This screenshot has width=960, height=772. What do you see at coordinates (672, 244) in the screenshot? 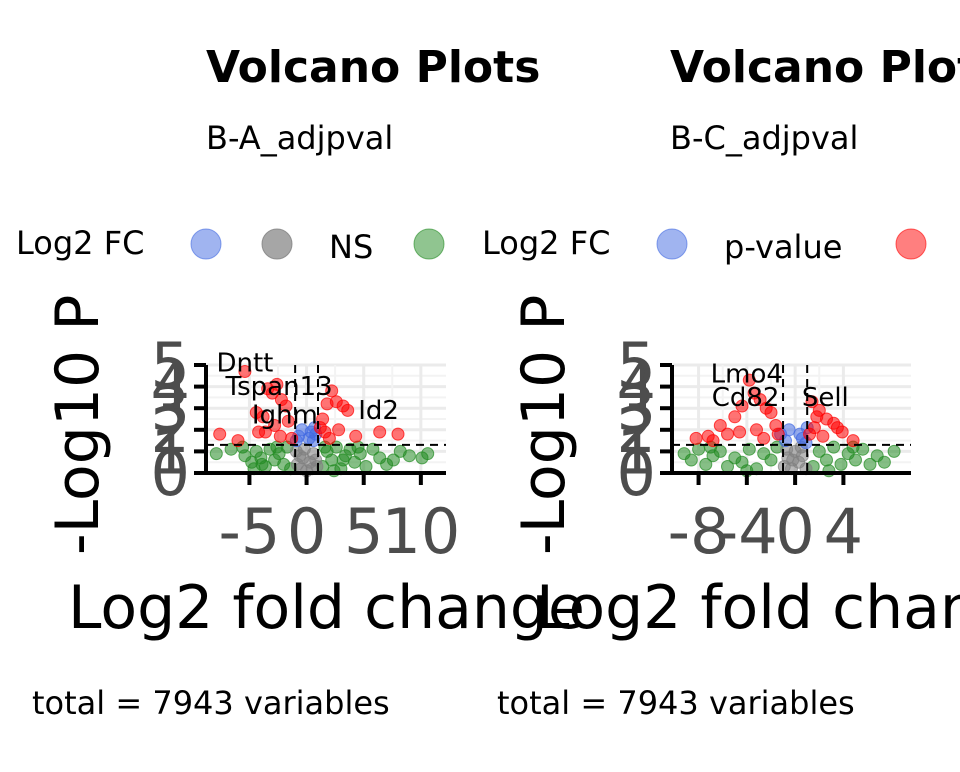
I see `panel-2-legend-key-blue` at bounding box center [672, 244].